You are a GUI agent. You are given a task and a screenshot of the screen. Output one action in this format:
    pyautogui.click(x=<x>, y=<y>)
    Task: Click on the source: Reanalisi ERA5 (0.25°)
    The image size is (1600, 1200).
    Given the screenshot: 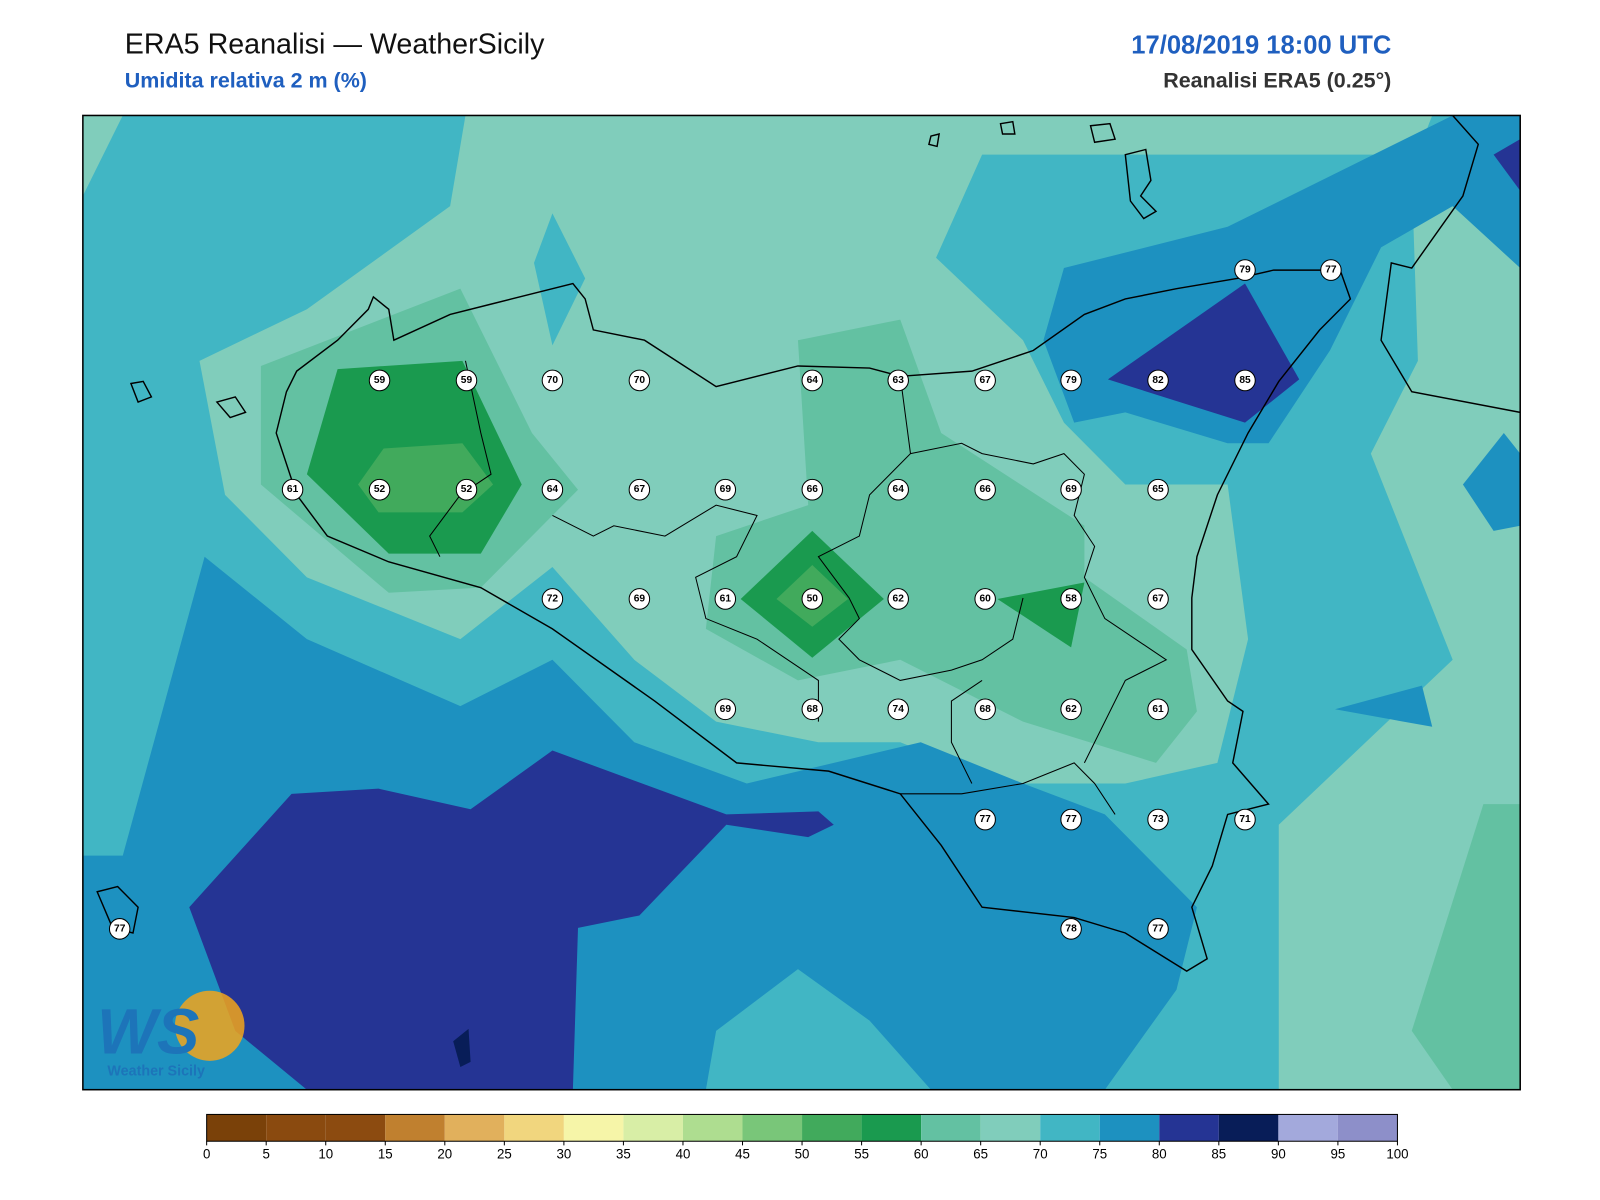 What is the action you would take?
    pyautogui.click(x=1277, y=80)
    